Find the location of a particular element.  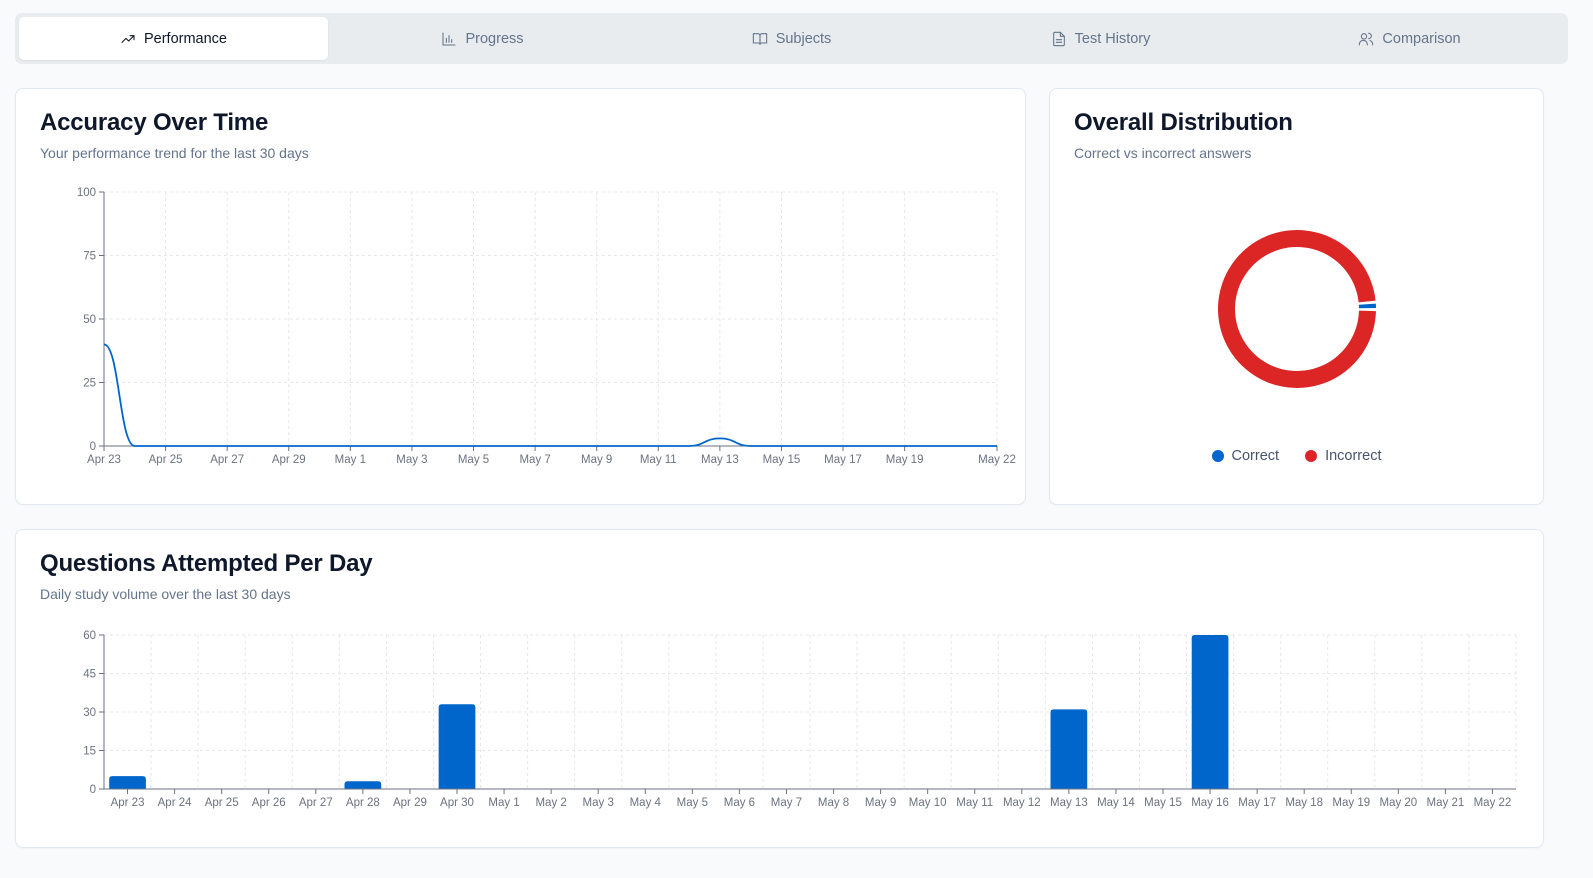

x-tick-label: May 14 is located at coordinates (1116, 803).